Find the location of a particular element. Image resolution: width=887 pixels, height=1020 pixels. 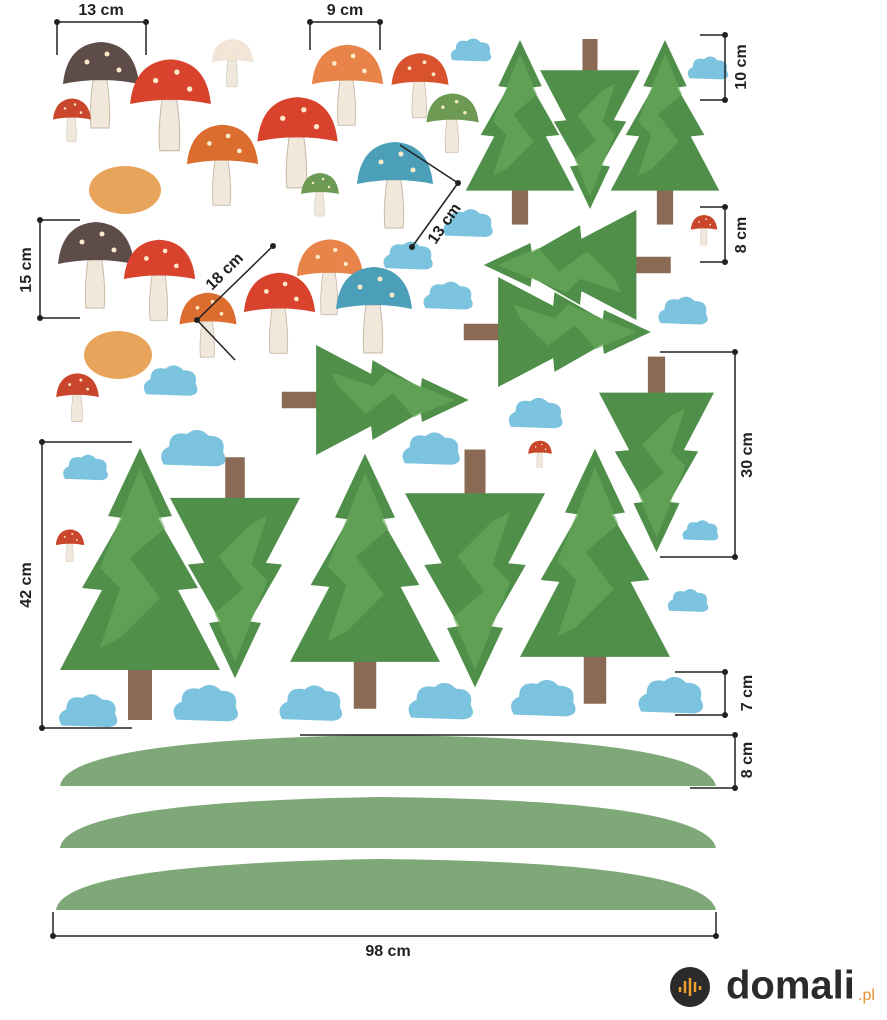

dimension-label: 30 cm is located at coordinates (747, 454).